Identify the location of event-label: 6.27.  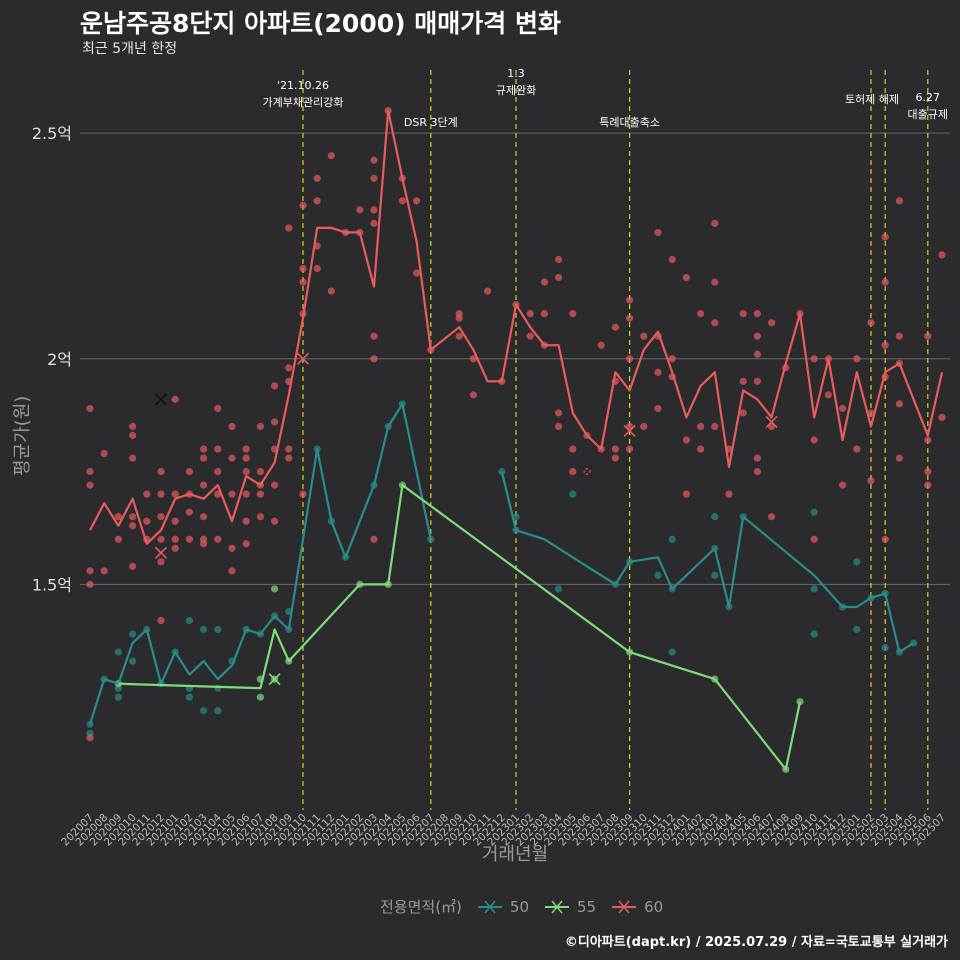
(928, 97).